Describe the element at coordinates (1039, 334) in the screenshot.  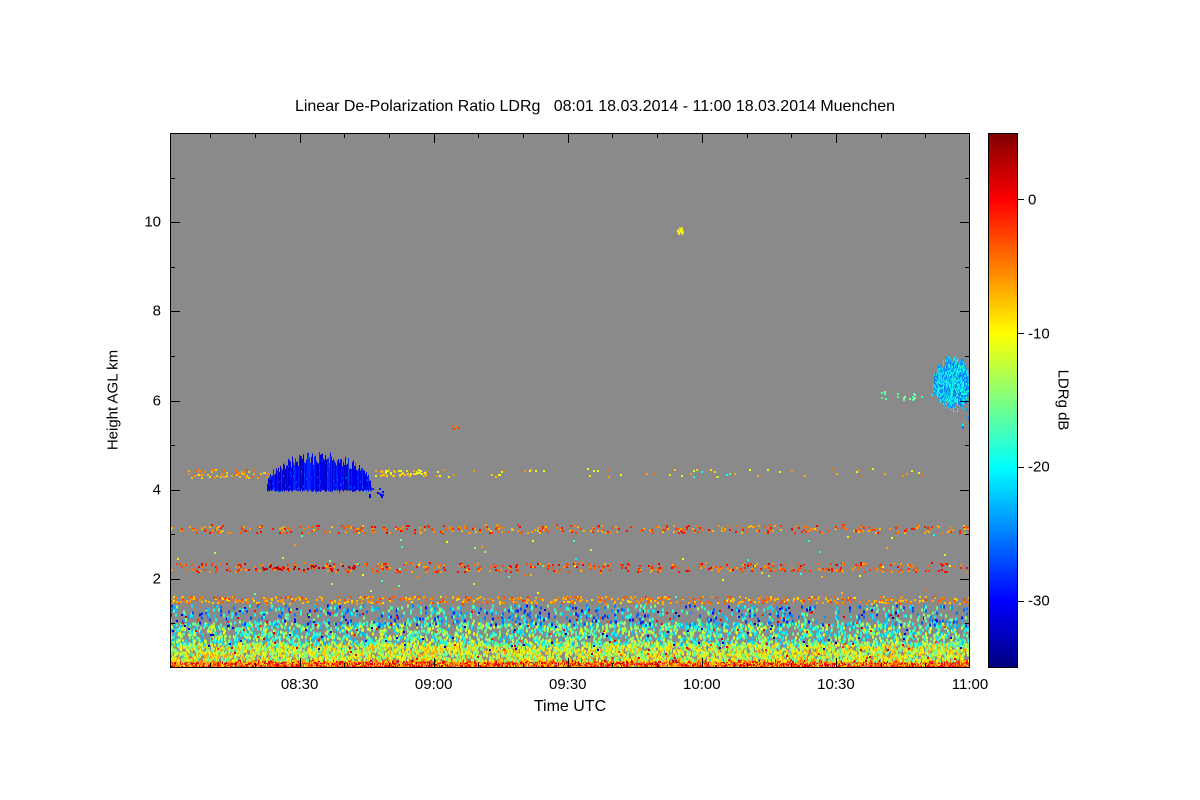
I see `colorbar-tick-label: -10` at that location.